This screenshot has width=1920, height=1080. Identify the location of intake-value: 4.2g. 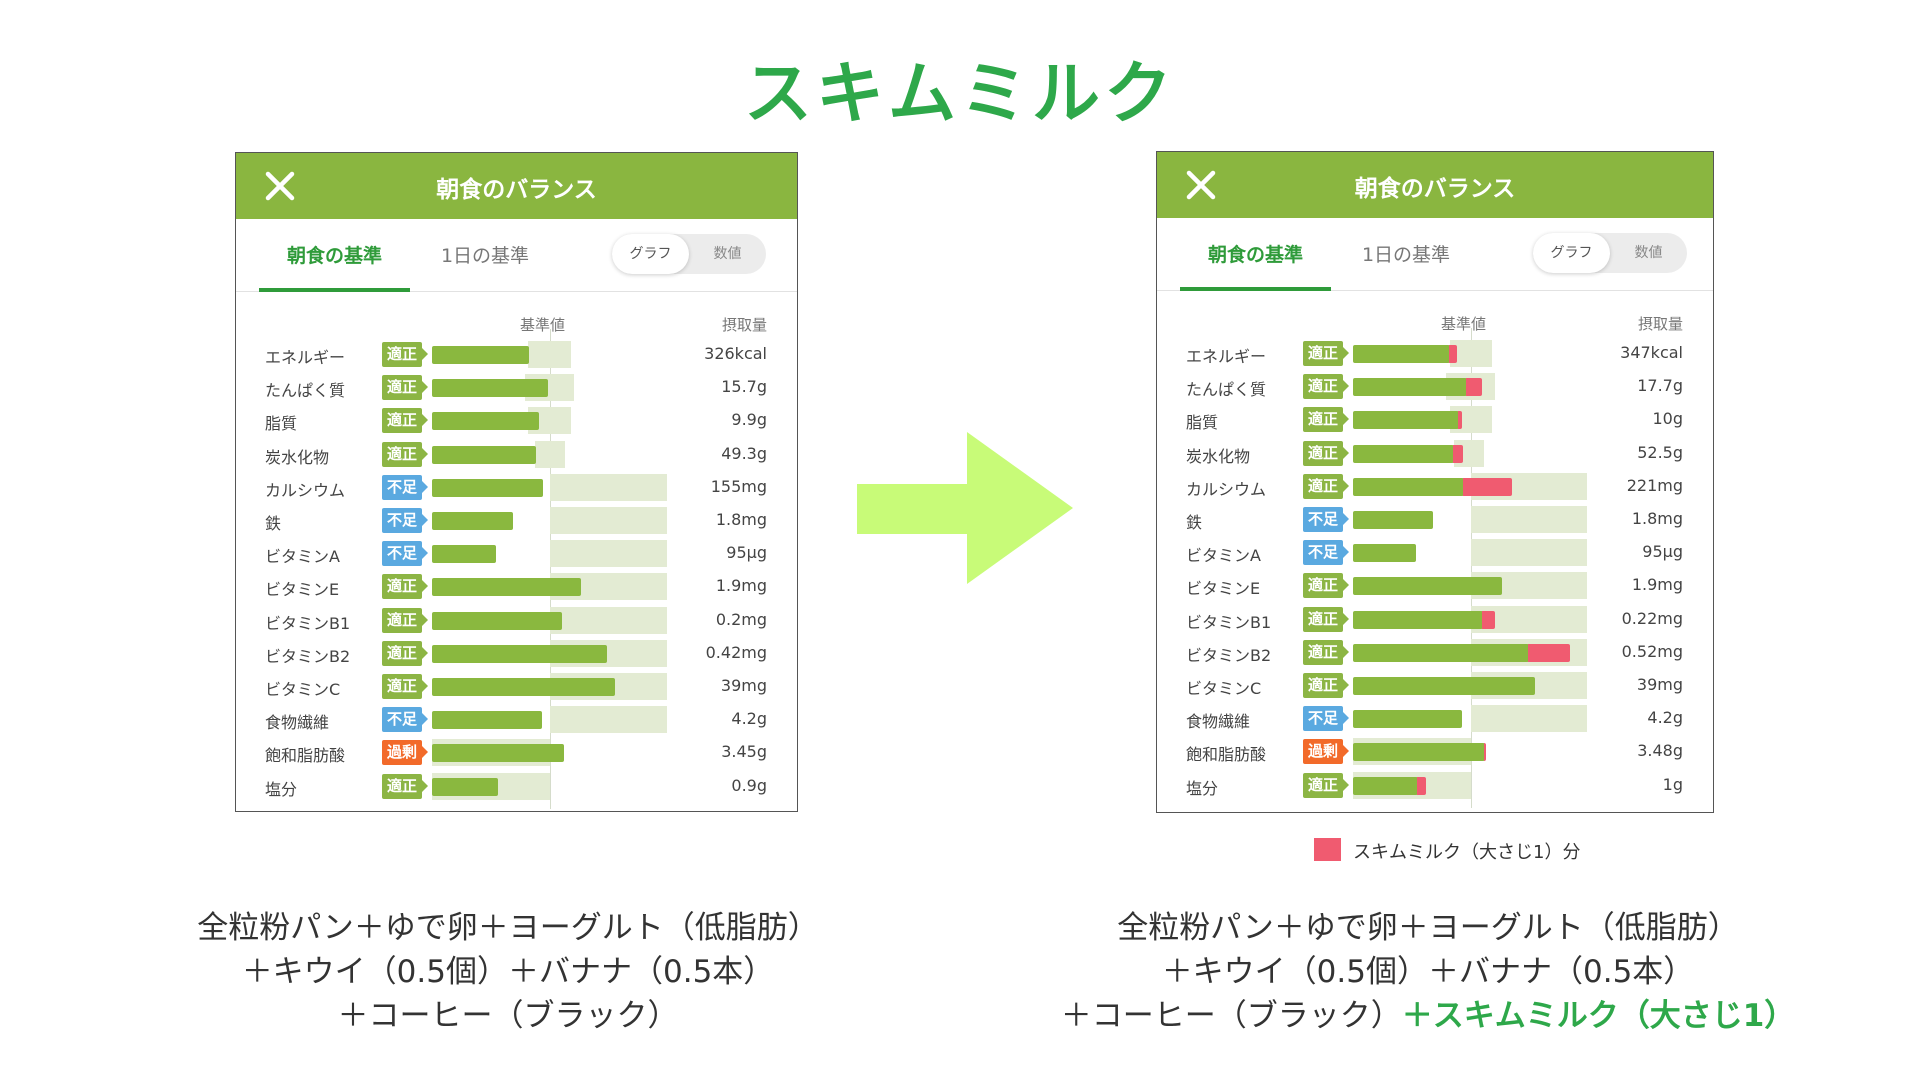
(1665, 718).